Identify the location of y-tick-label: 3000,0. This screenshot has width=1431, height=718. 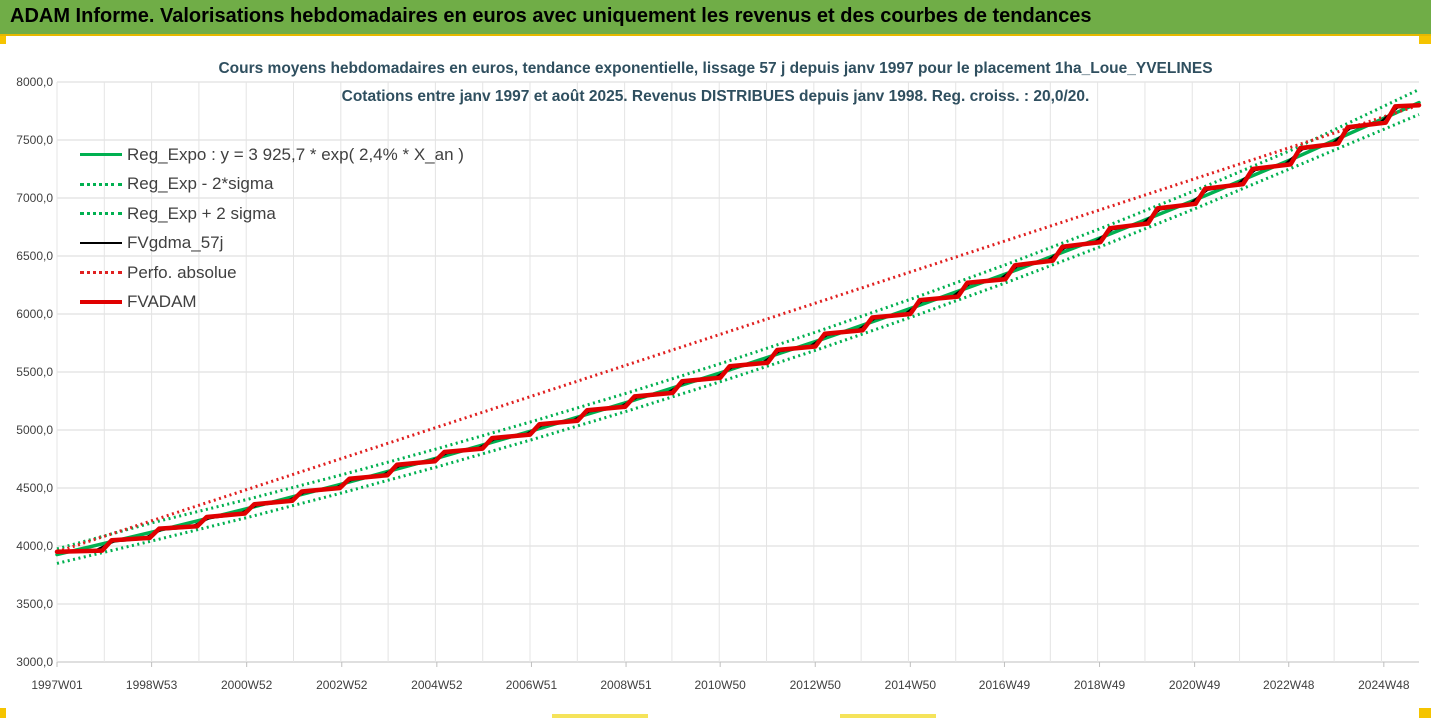
(34, 662).